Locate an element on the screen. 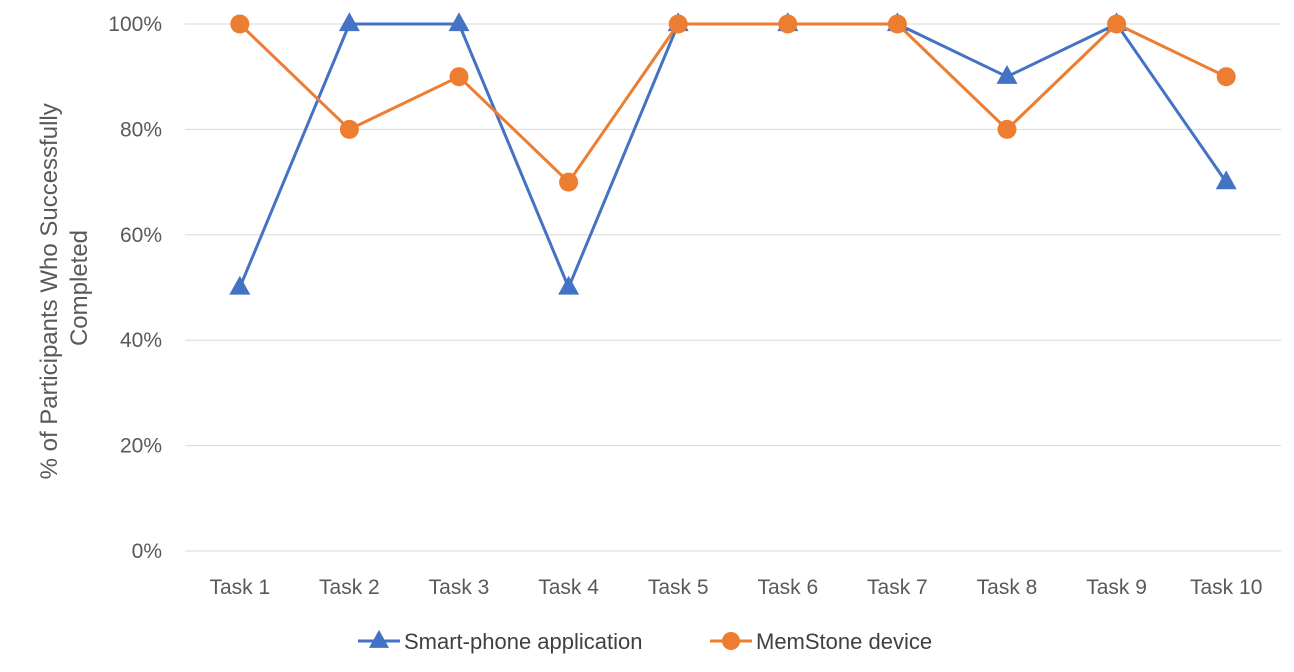  y-tick-label: 0% is located at coordinates (147, 551).